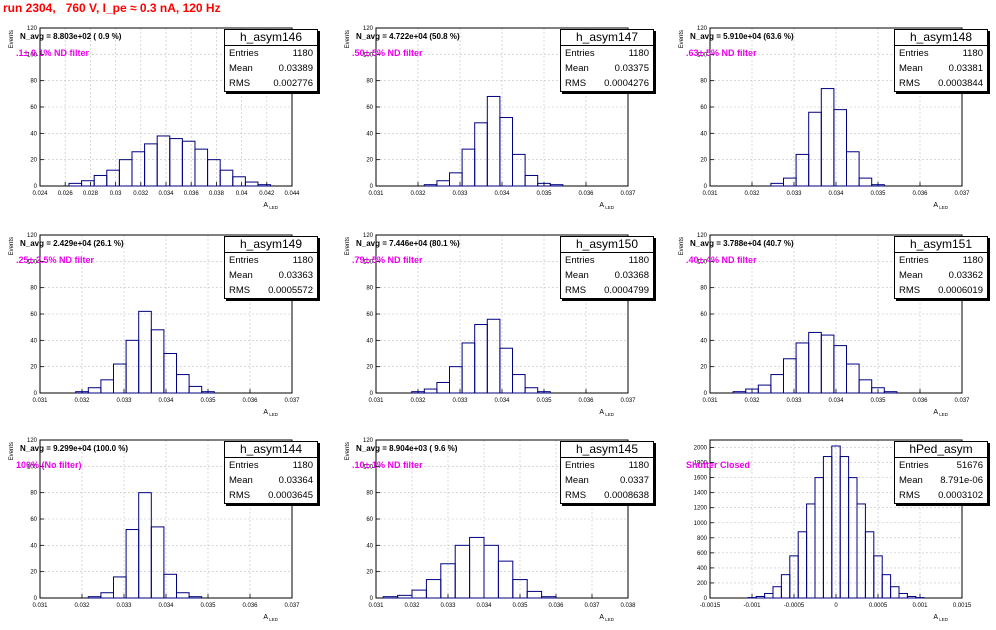 This screenshot has height=630, width=996. I want to click on filter-label: .1± 0.1% ND filter, so click(52, 53).